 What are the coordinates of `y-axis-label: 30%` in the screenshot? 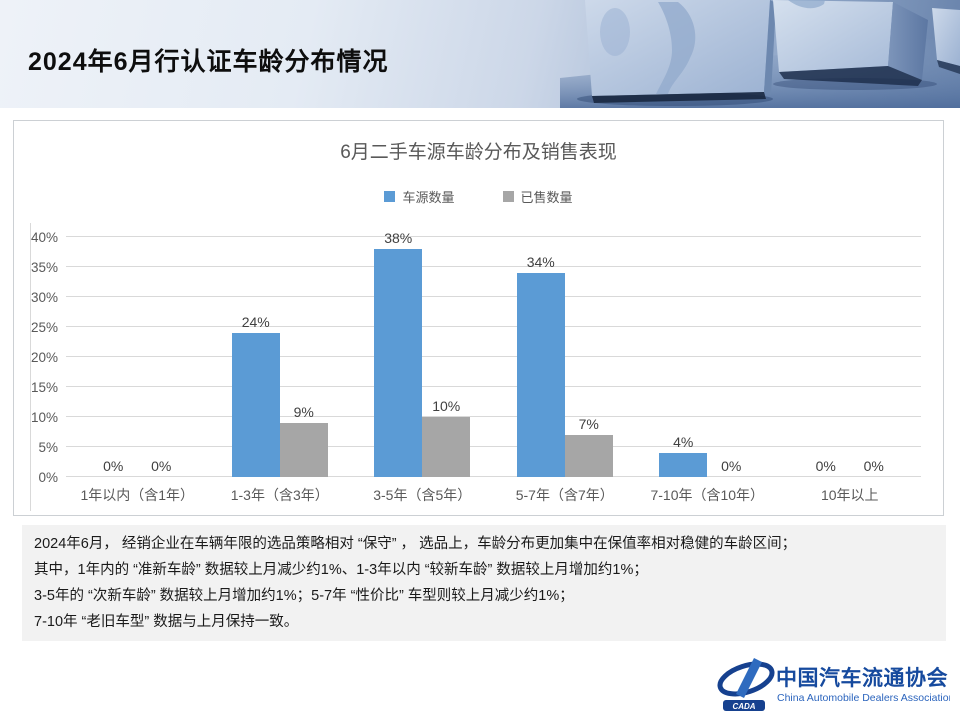 It's located at (44, 297).